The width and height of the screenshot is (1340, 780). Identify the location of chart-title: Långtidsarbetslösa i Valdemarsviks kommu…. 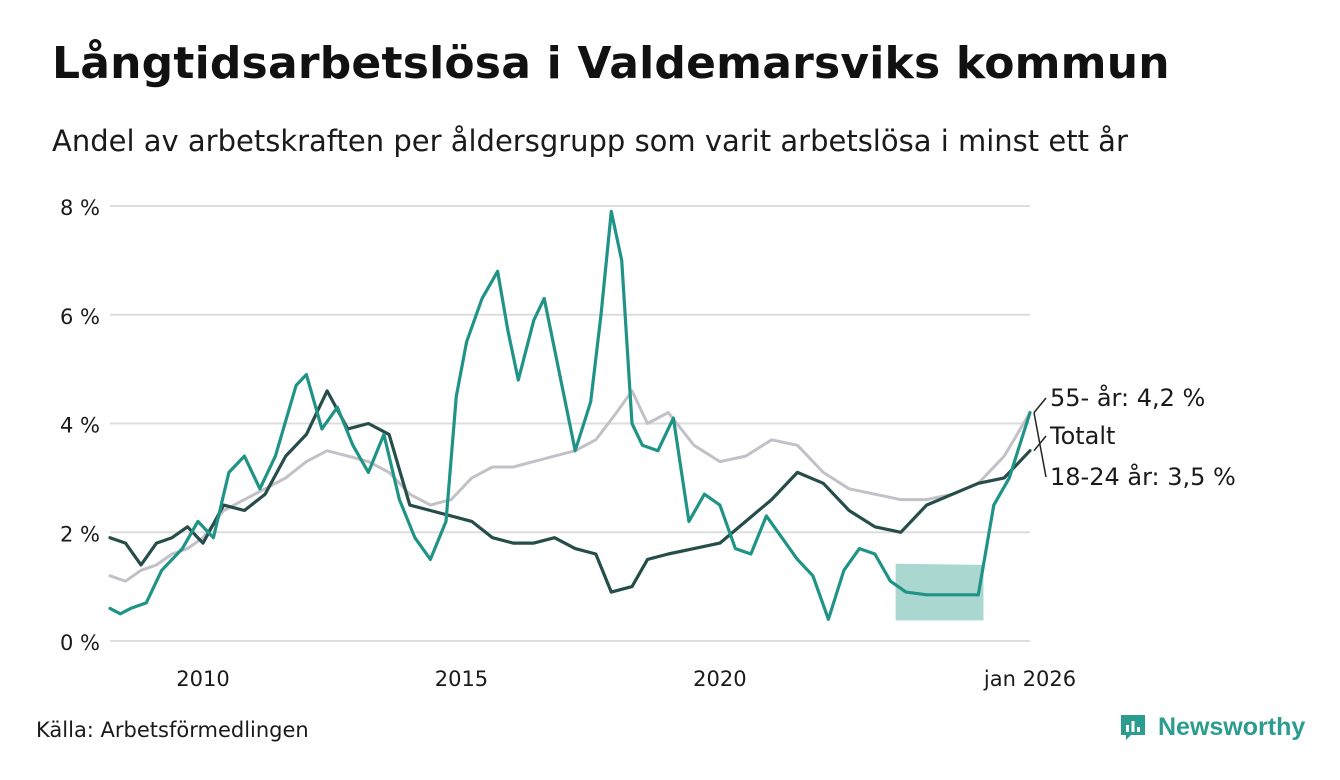
(611, 63).